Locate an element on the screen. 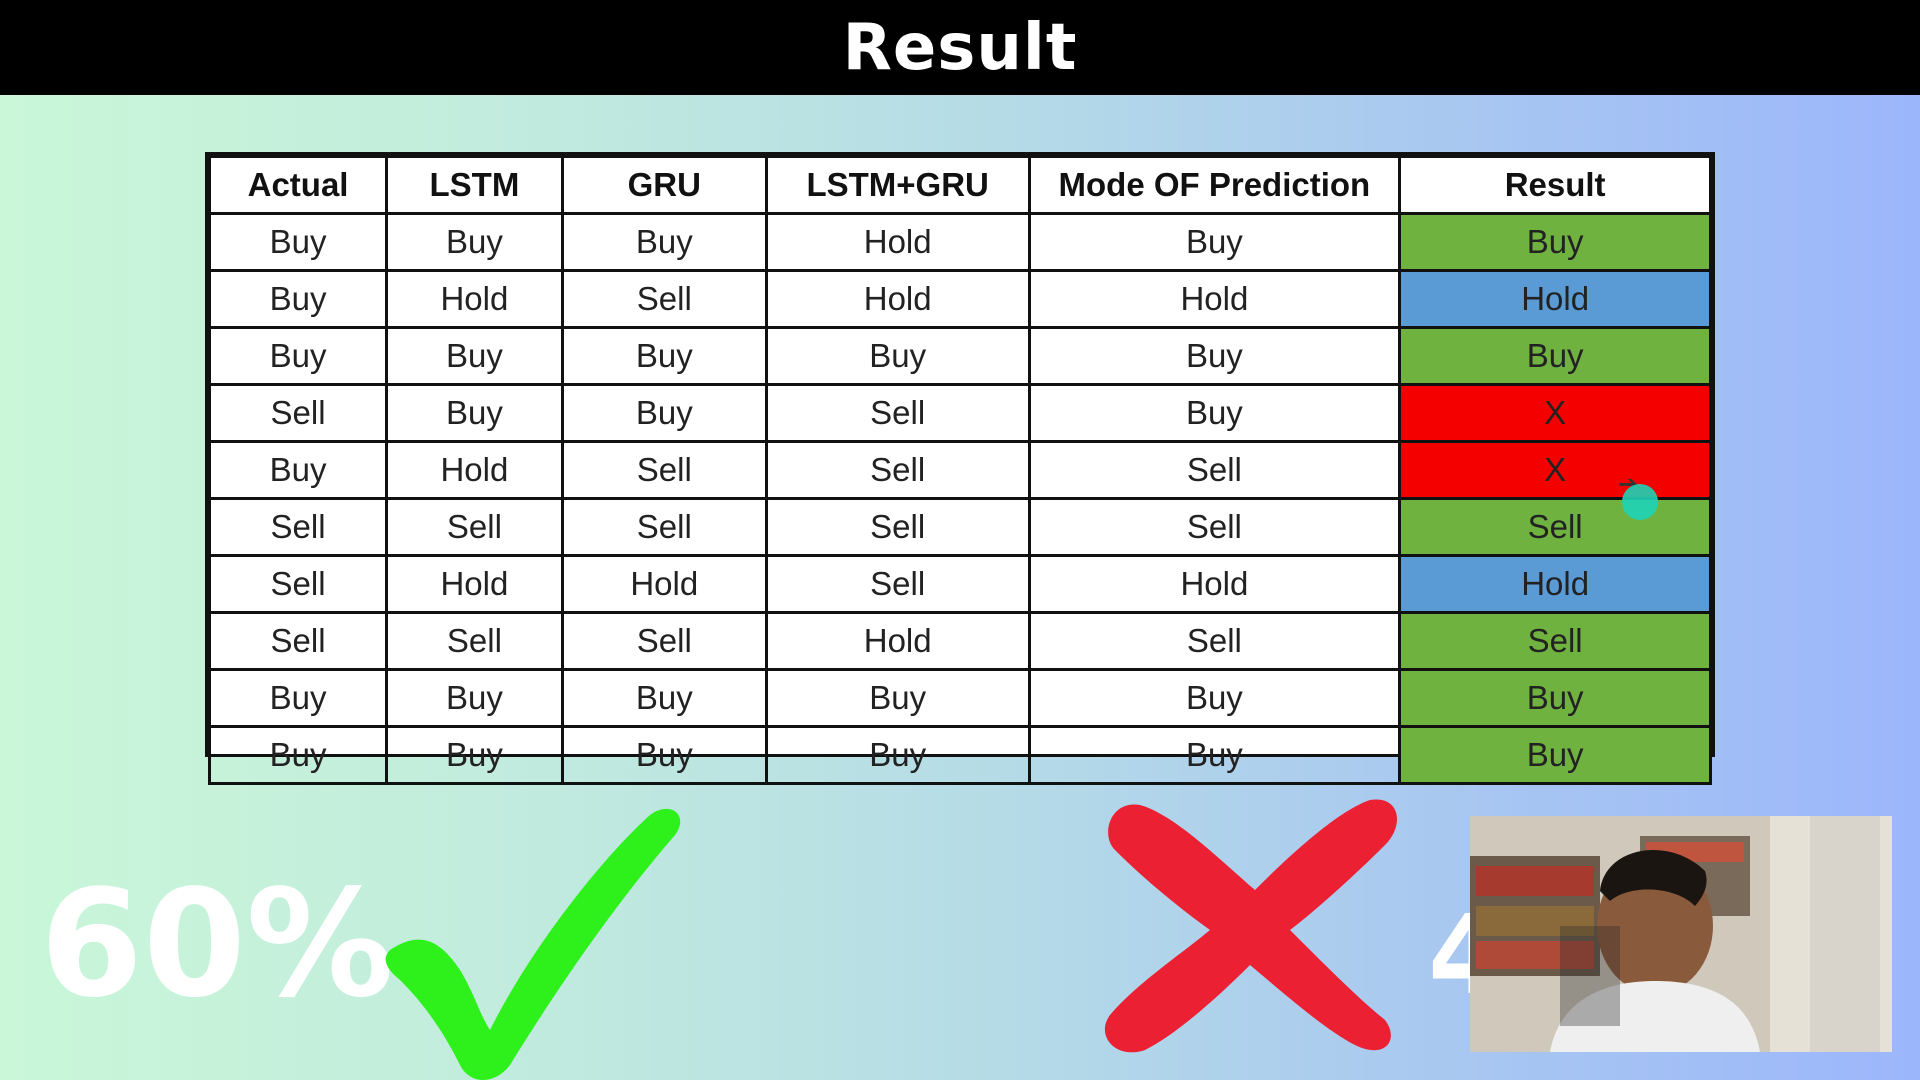 The width and height of the screenshot is (1920, 1080). table-row: Sell Hold Hold Sell Hold Hold is located at coordinates (959, 584).